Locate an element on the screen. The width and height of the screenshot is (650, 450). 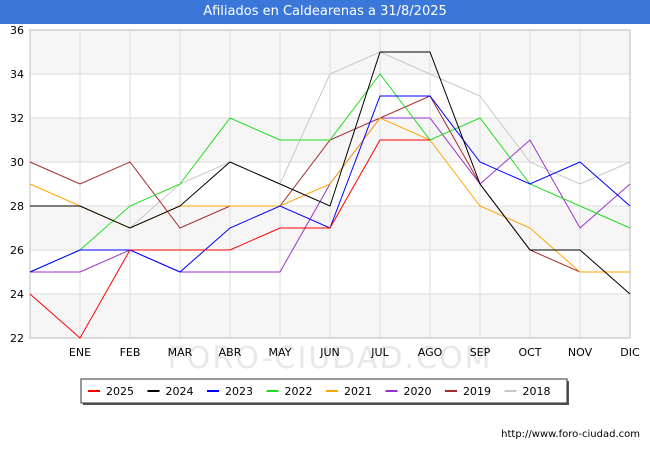
y-tick-label: 26 is located at coordinates (17, 250).